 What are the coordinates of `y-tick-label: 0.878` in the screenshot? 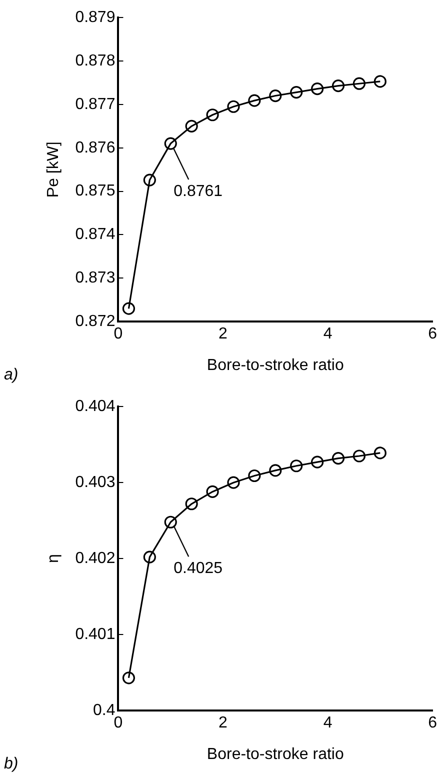 It's located at (95, 61).